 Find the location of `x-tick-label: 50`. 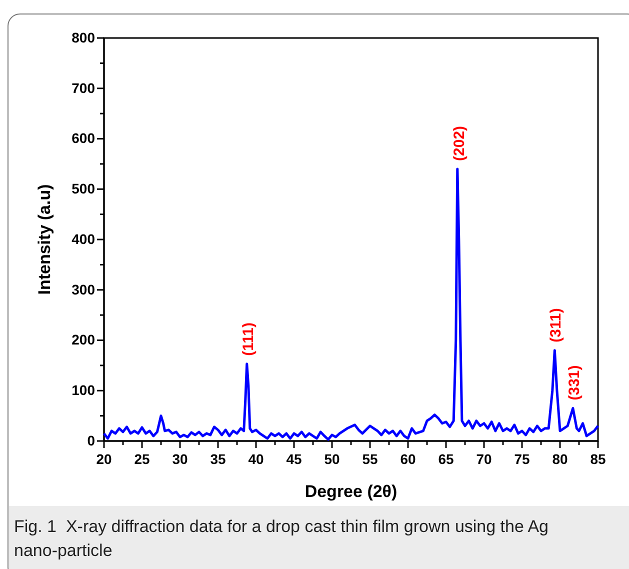

x-tick-label: 50 is located at coordinates (332, 459).